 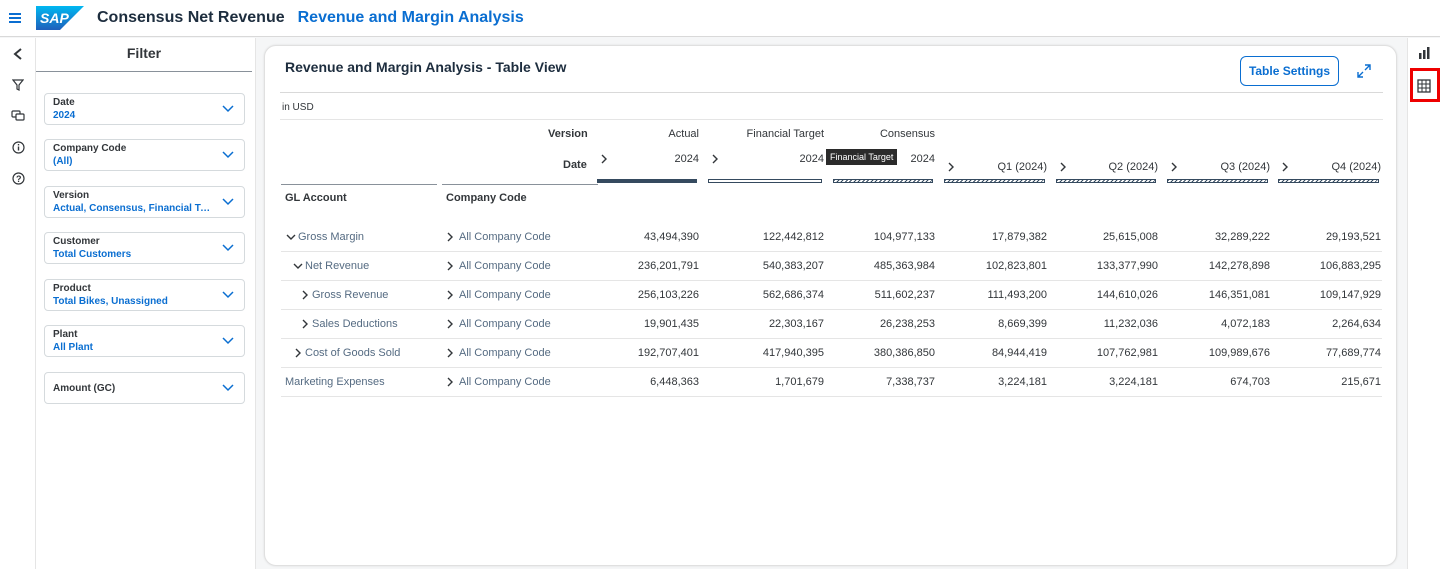 What do you see at coordinates (18, 147) in the screenshot?
I see `info-icon` at bounding box center [18, 147].